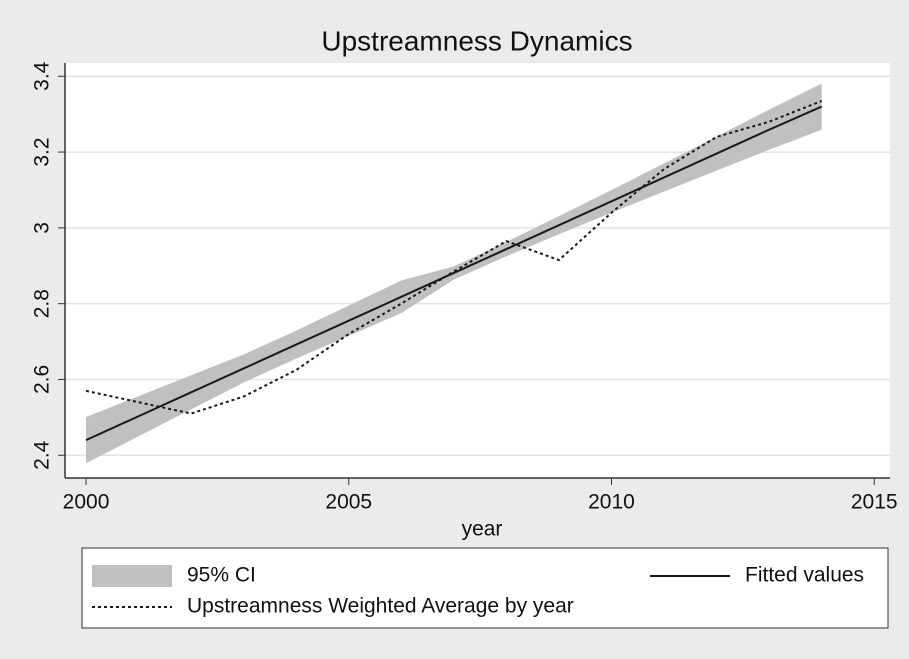  I want to click on y-tick-label: 2.4, so click(42, 455).